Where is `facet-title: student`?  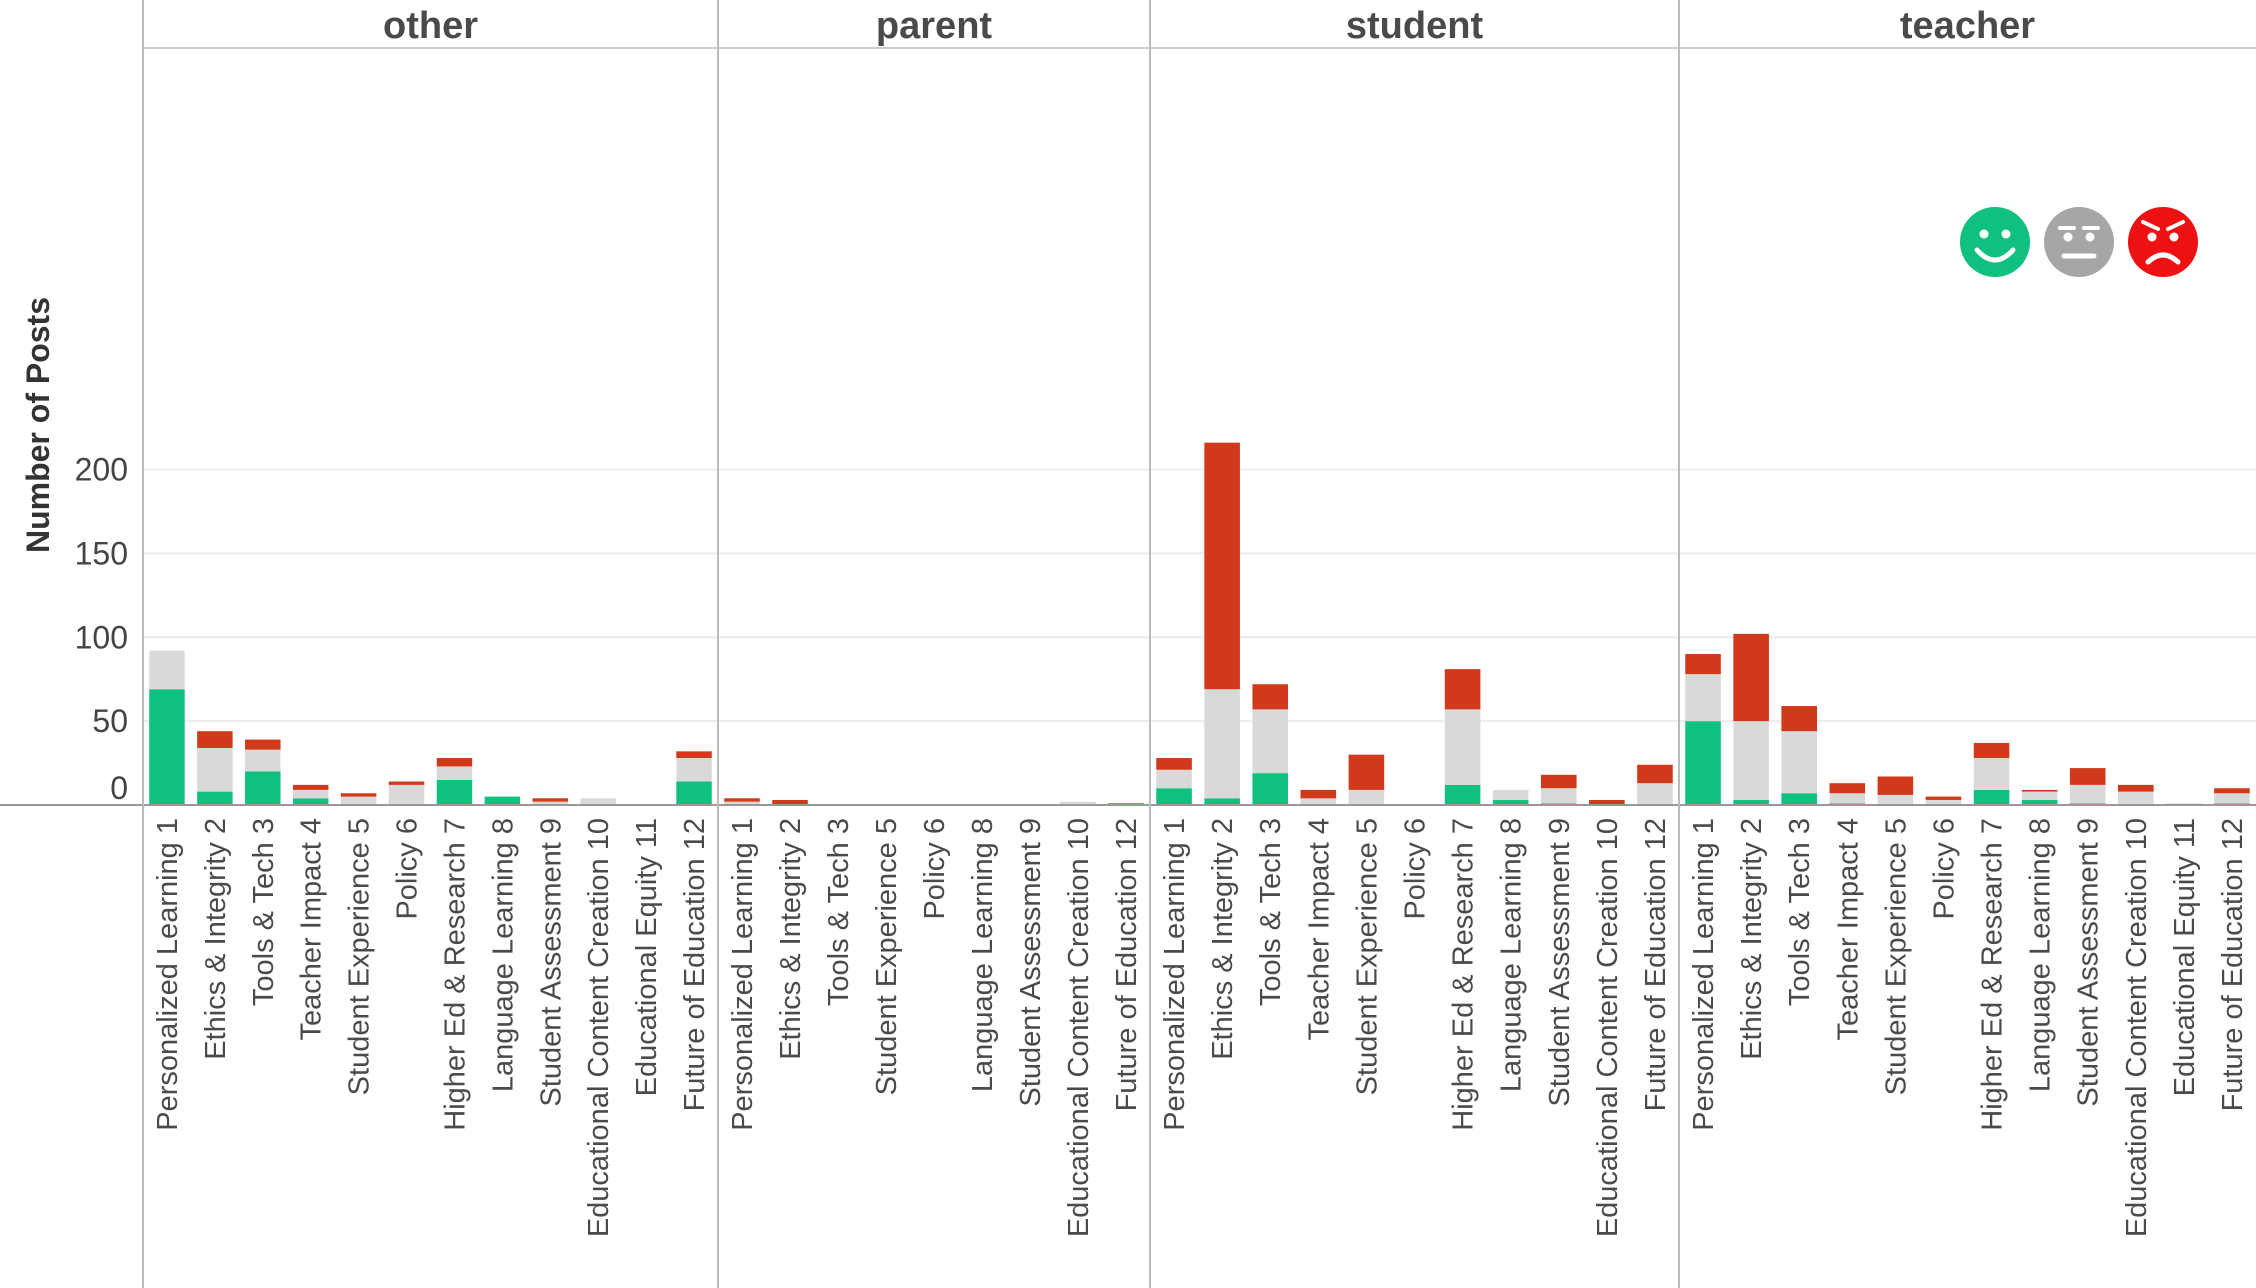 facet-title: student is located at coordinates (1415, 26).